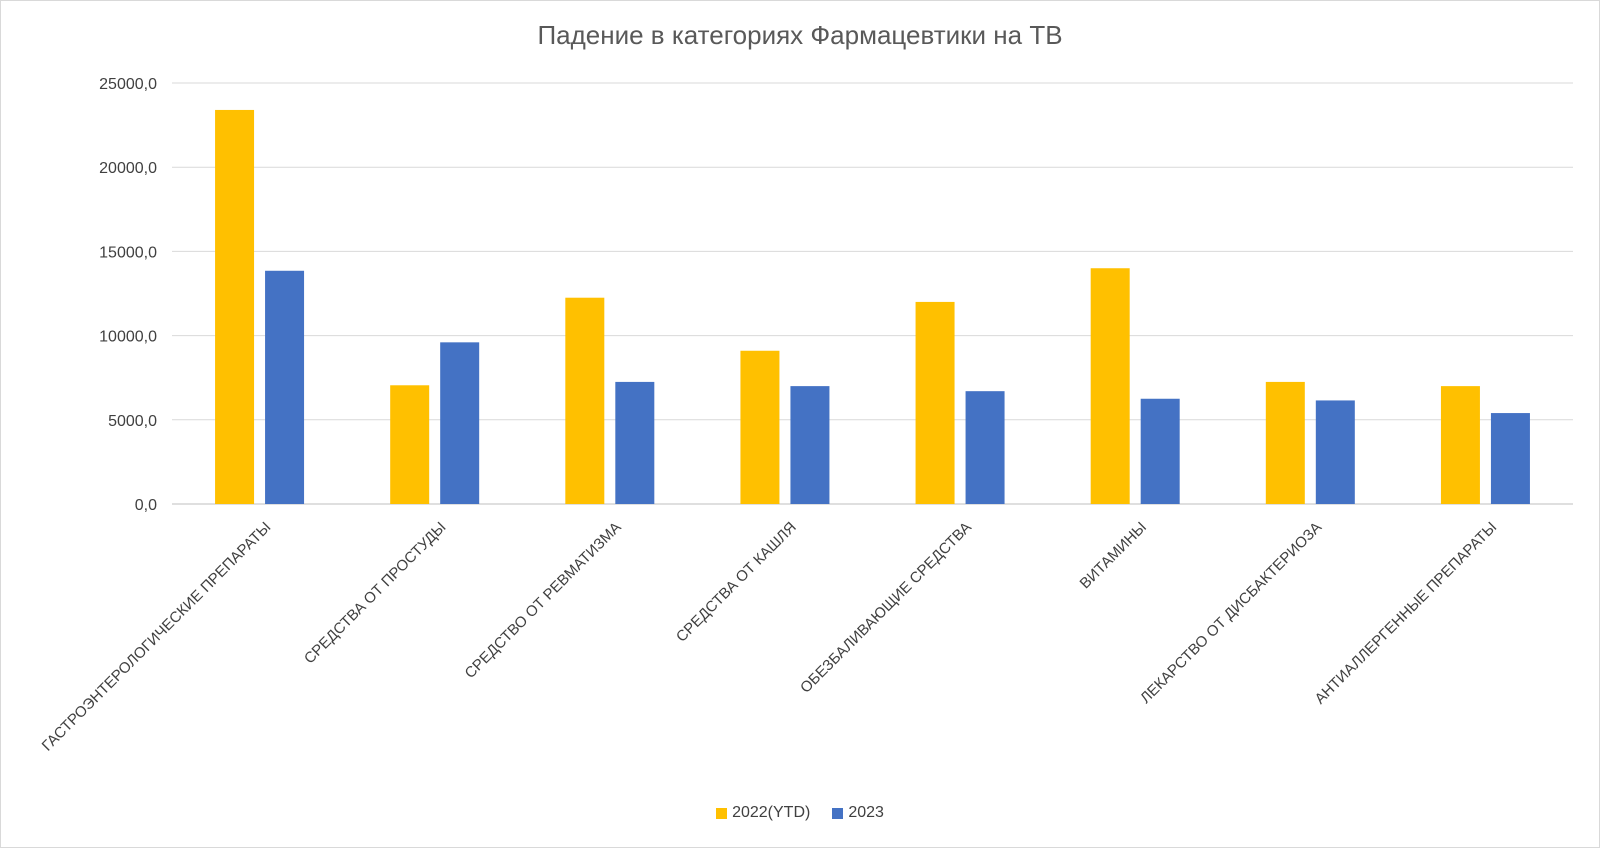 The width and height of the screenshot is (1600, 848). Describe the element at coordinates (128, 295) in the screenshot. I see `y-axis-ticks: 0,0 5000,0 10000,0 15000,0 20000,0 25000,0` at that location.